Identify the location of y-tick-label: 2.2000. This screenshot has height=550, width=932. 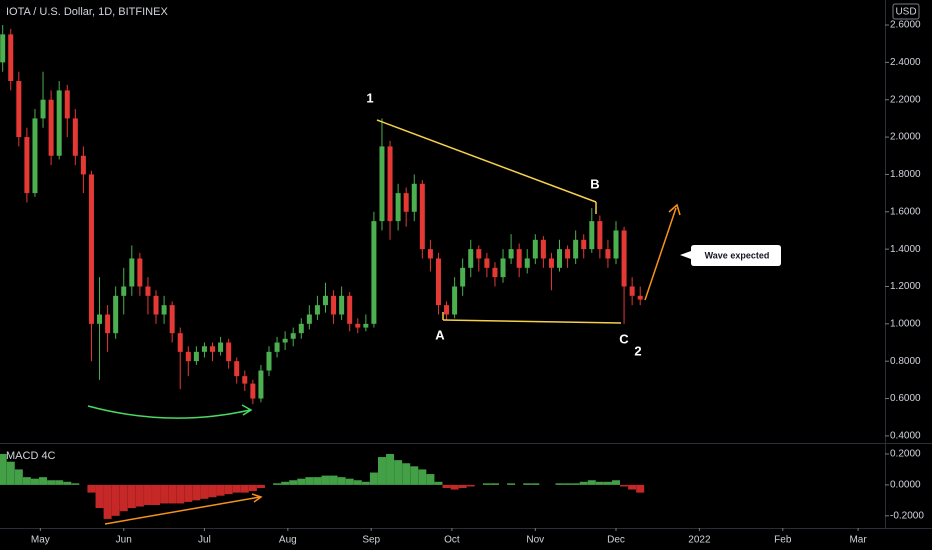
(905, 99).